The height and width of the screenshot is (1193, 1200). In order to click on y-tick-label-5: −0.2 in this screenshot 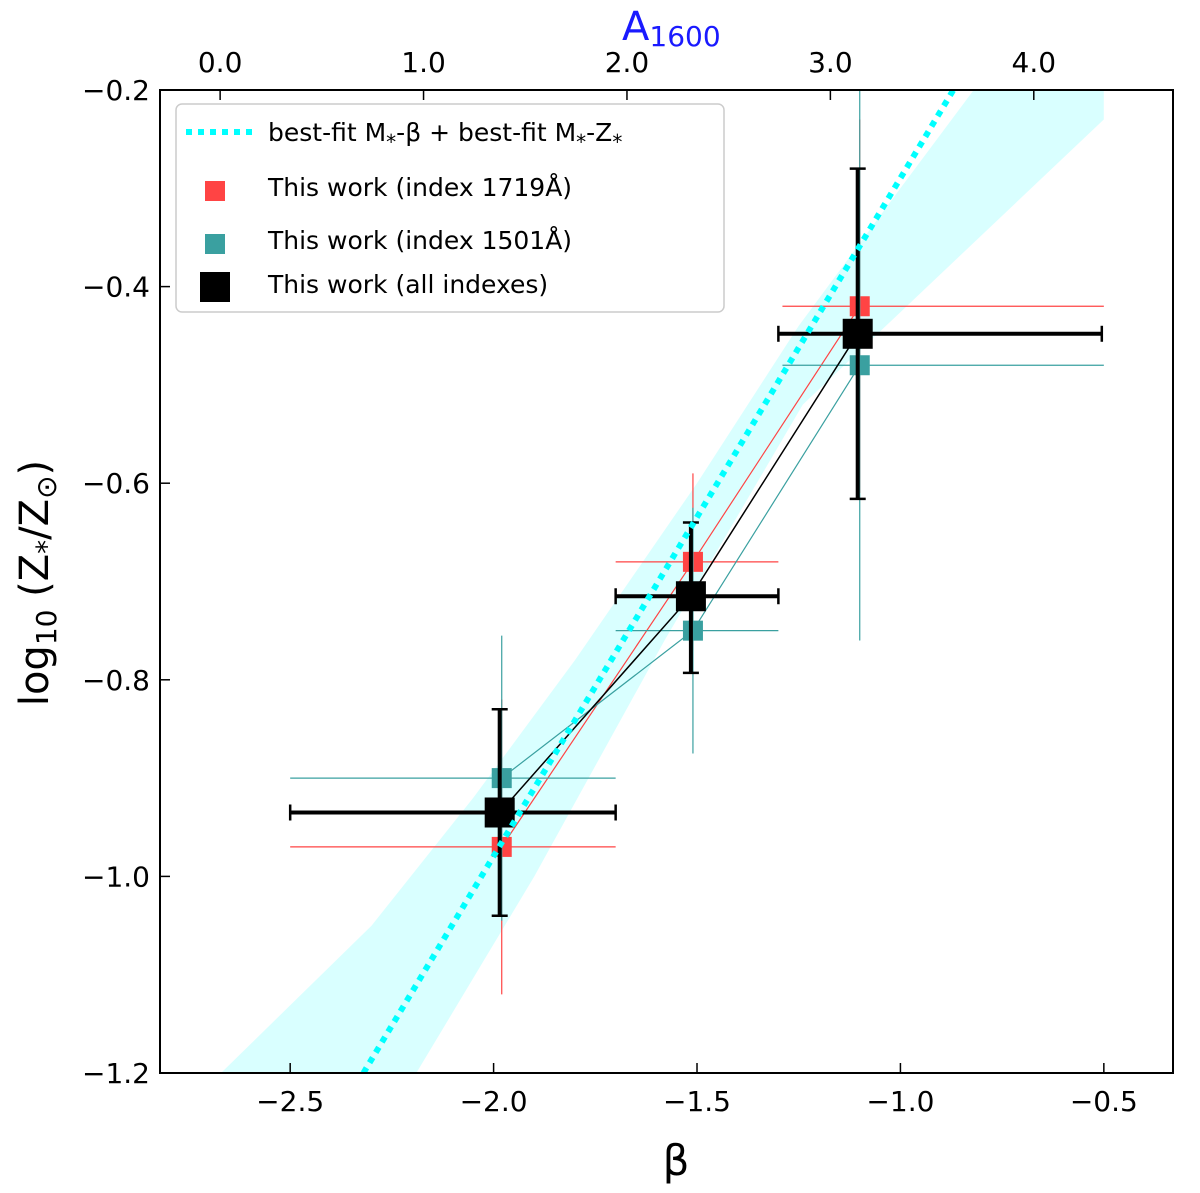, I will do `click(116, 90)`.